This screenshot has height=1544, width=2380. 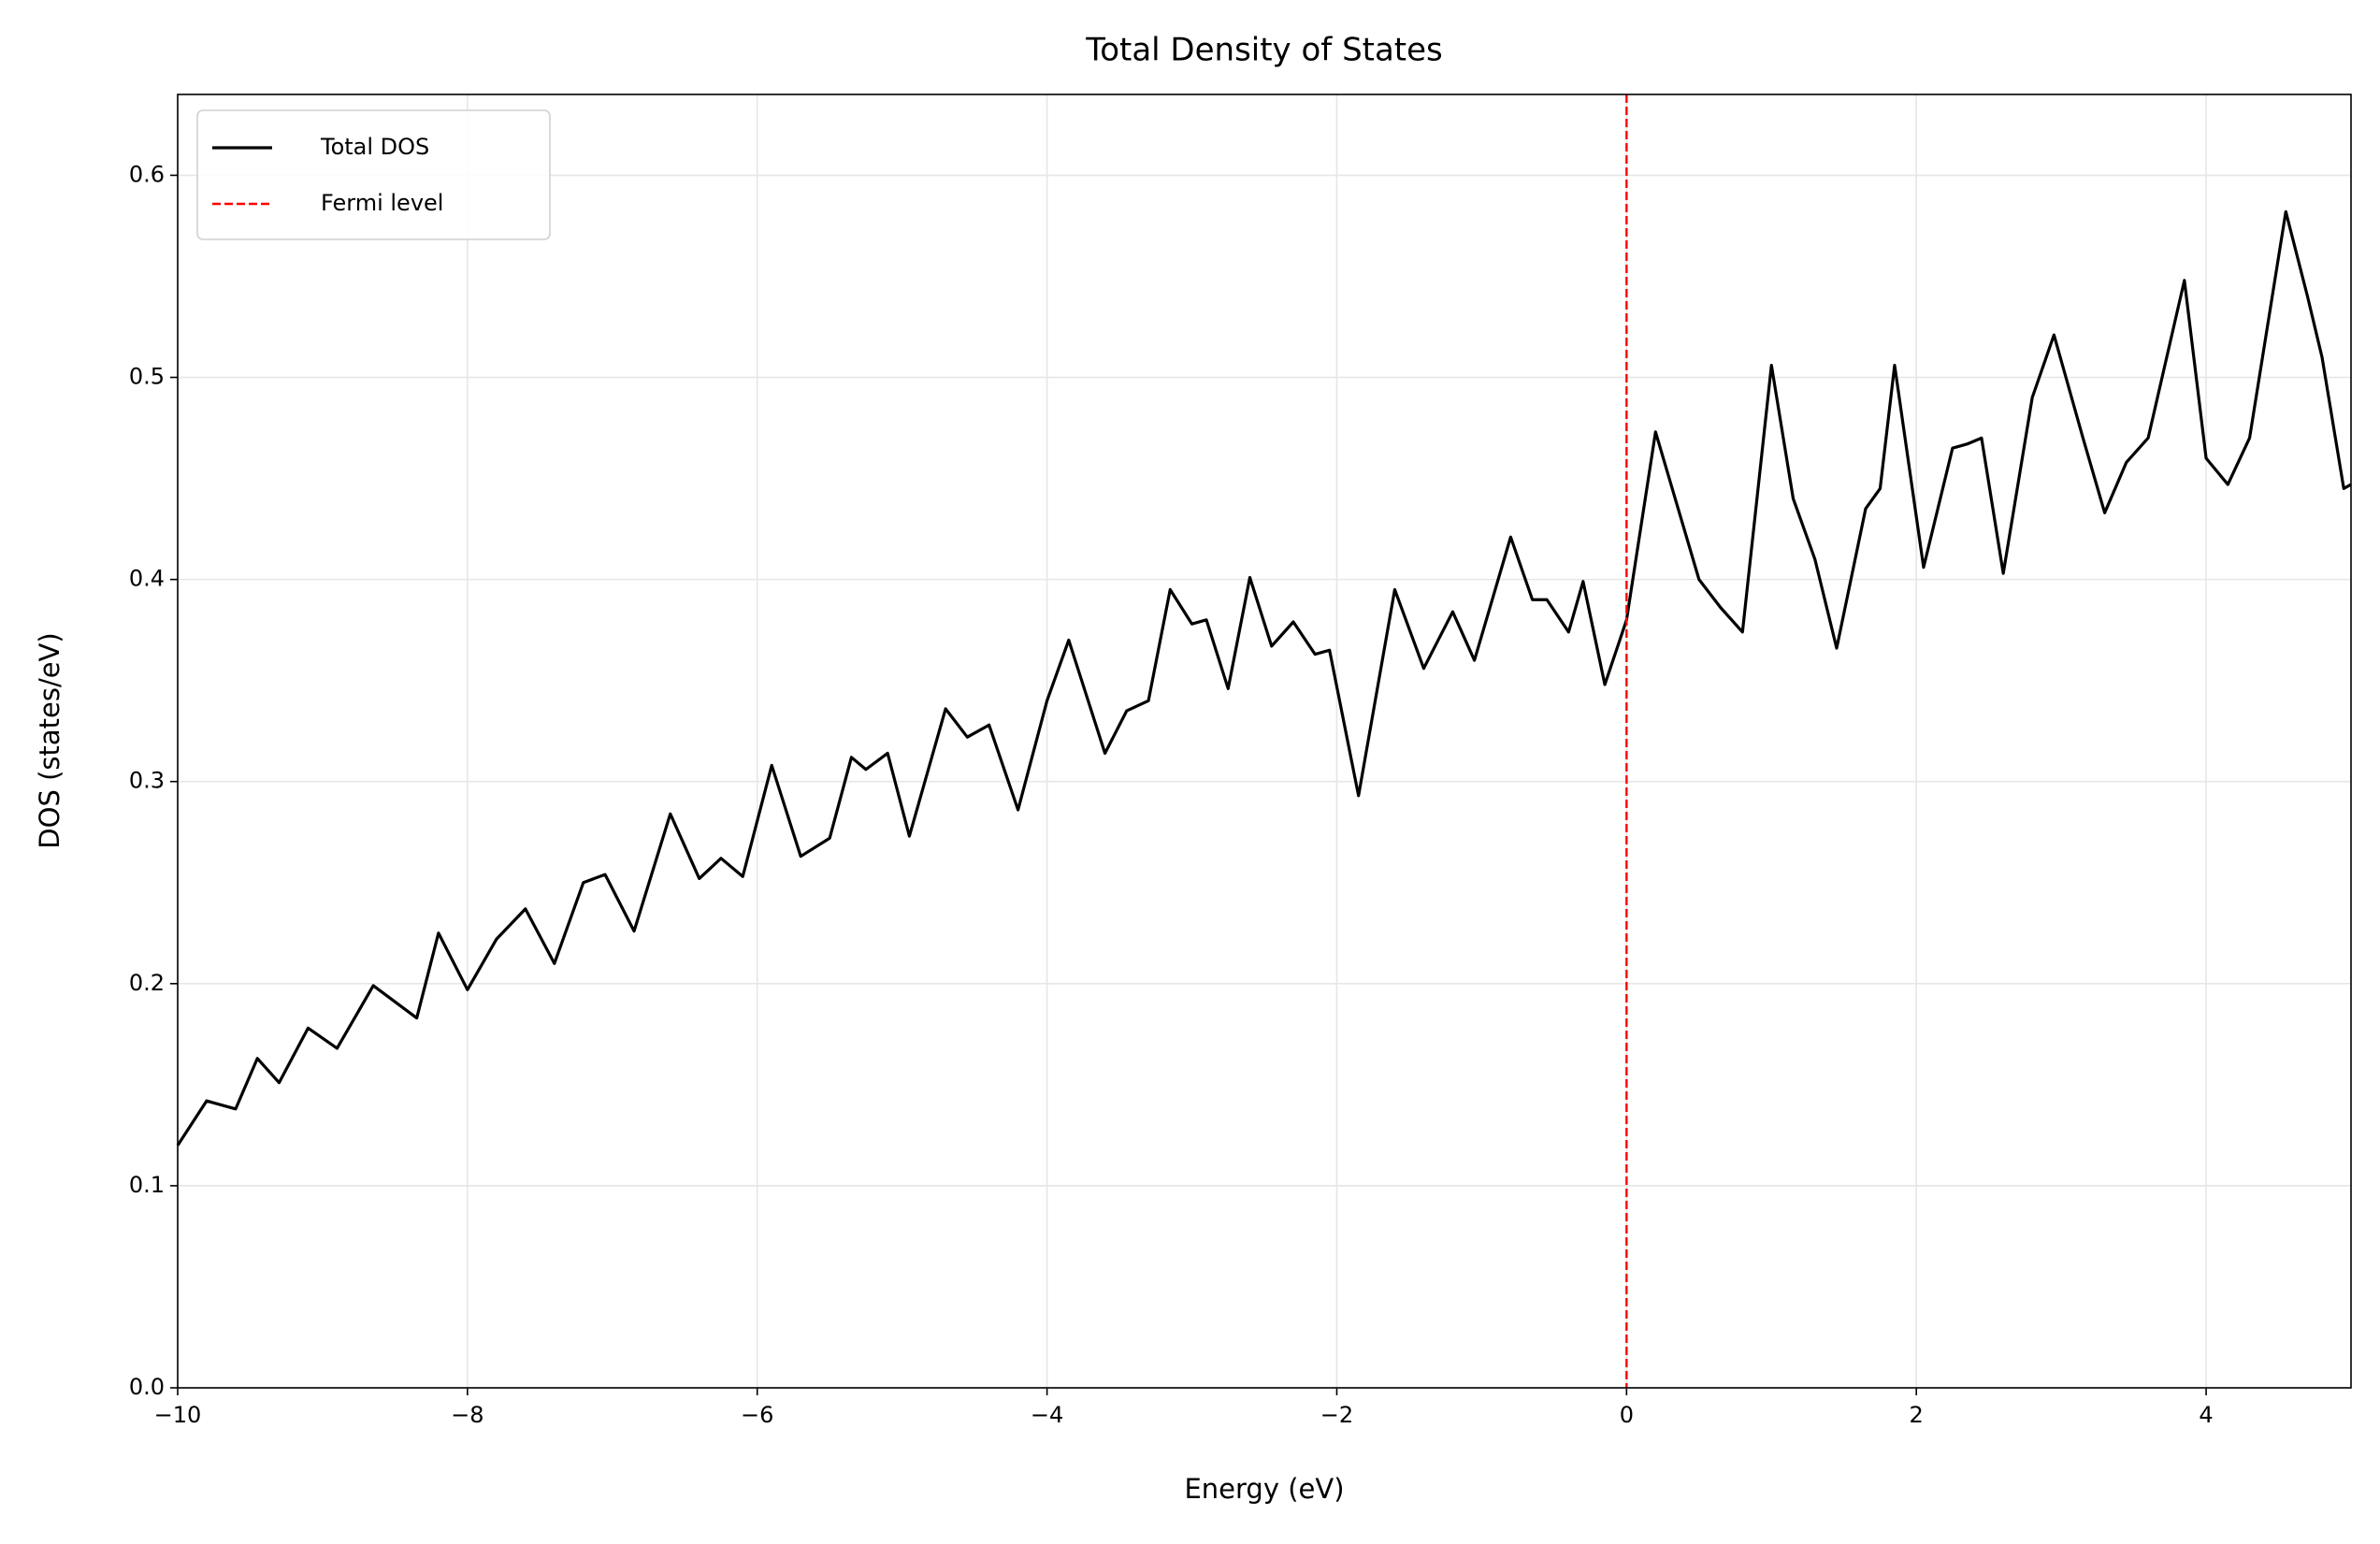 I want to click on y-tick-label: 0.3, so click(x=147, y=781).